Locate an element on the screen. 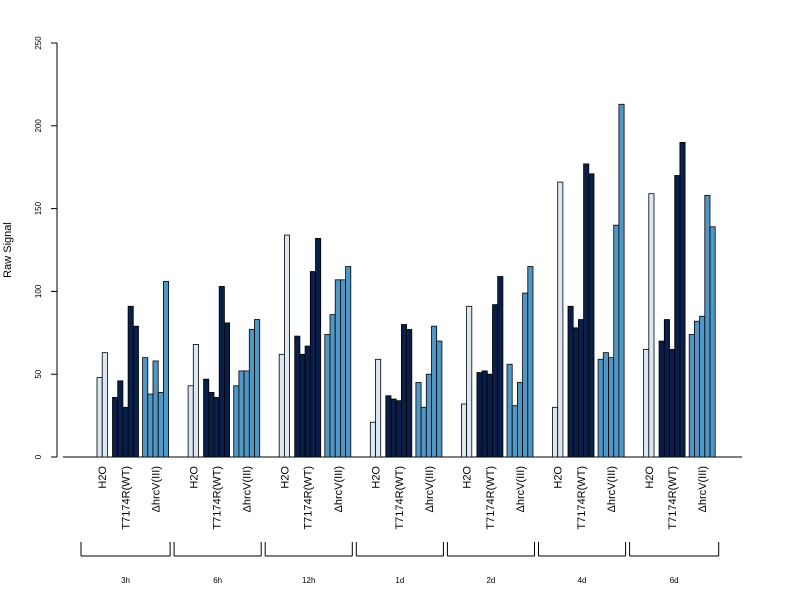  timepoint-label: 2d is located at coordinates (490, 580).